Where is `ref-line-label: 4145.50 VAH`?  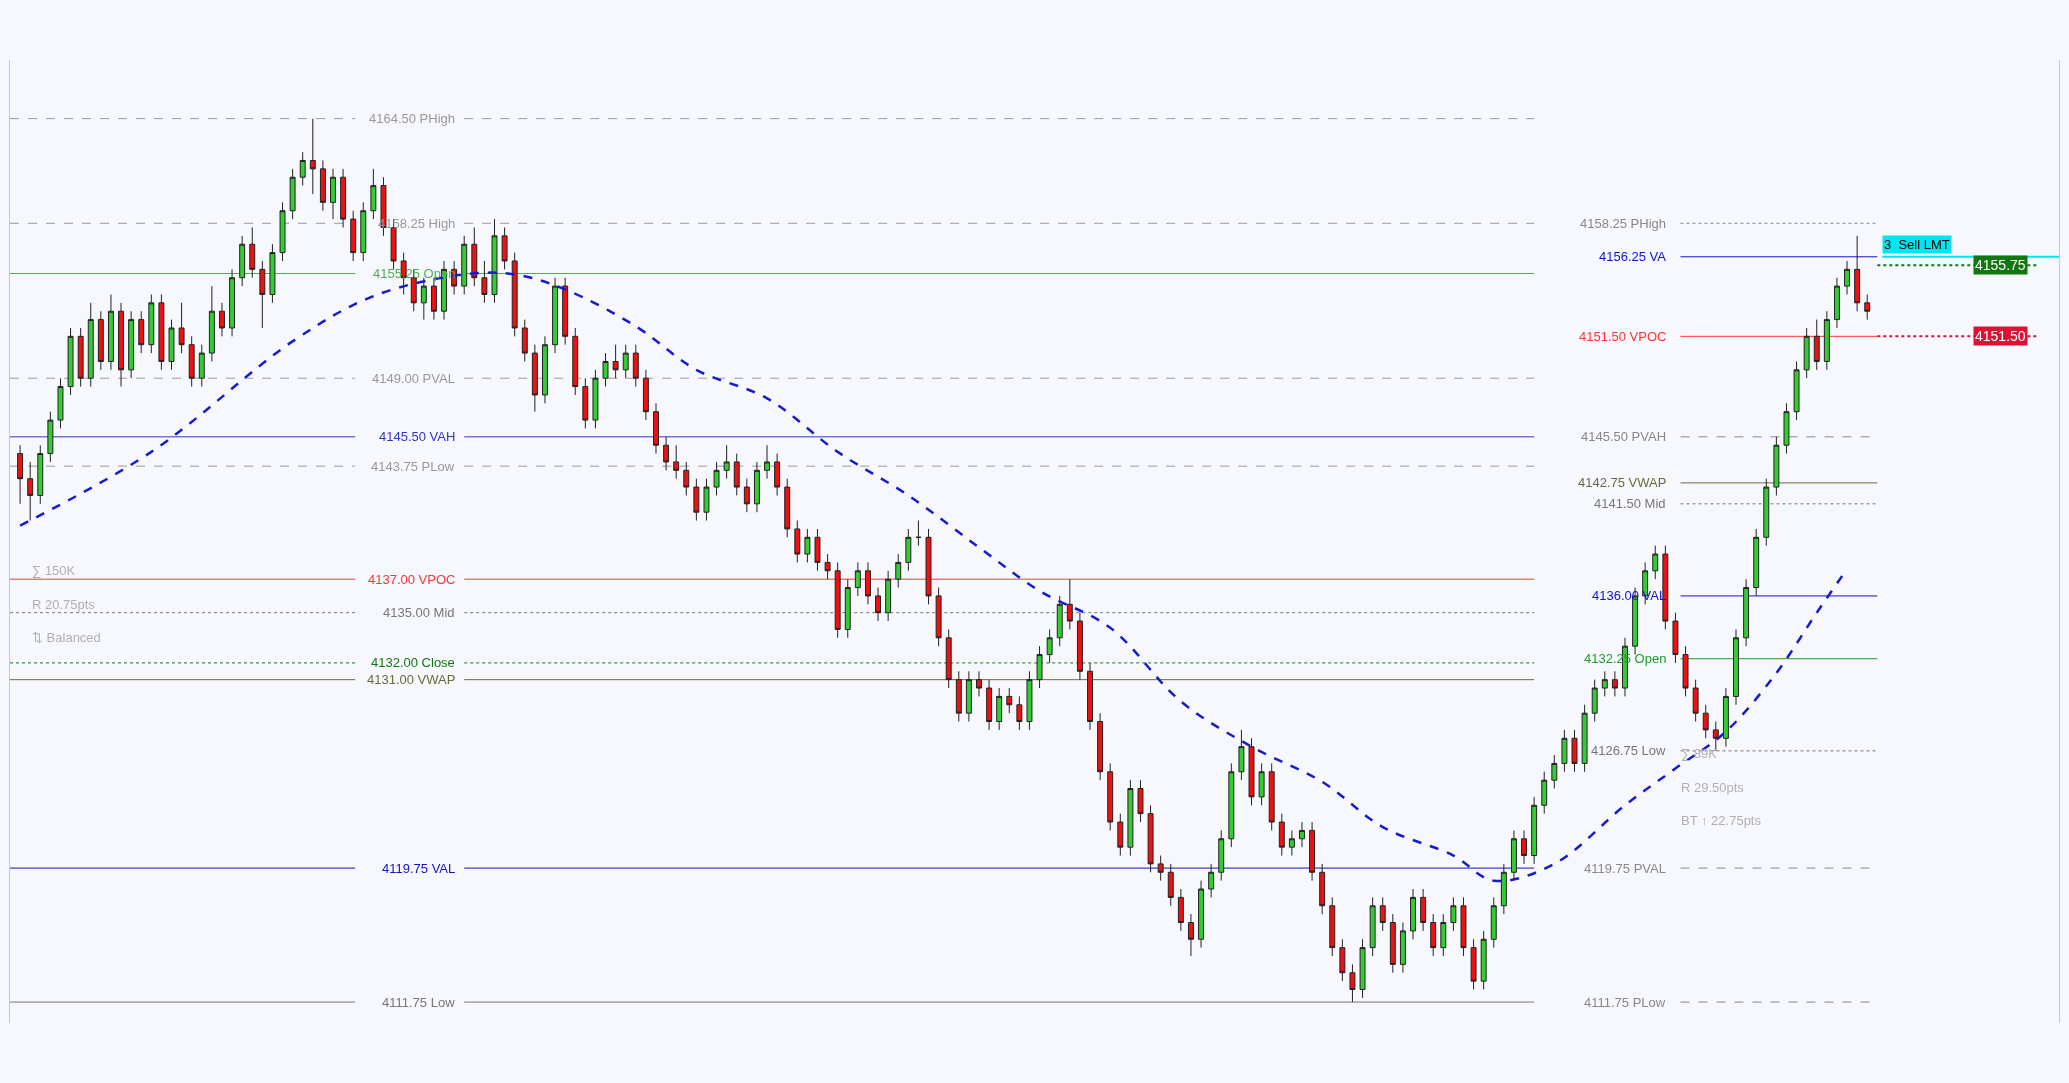
ref-line-label: 4145.50 VAH is located at coordinates (417, 436).